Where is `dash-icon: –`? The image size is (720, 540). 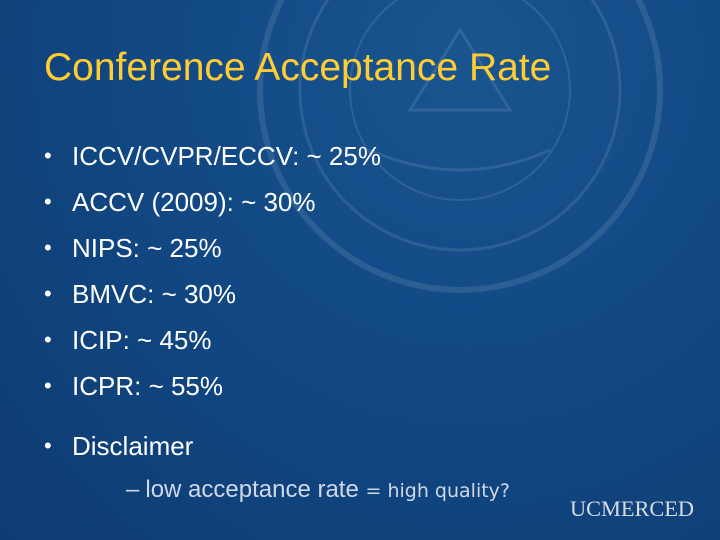
dash-icon: – is located at coordinates (133, 489).